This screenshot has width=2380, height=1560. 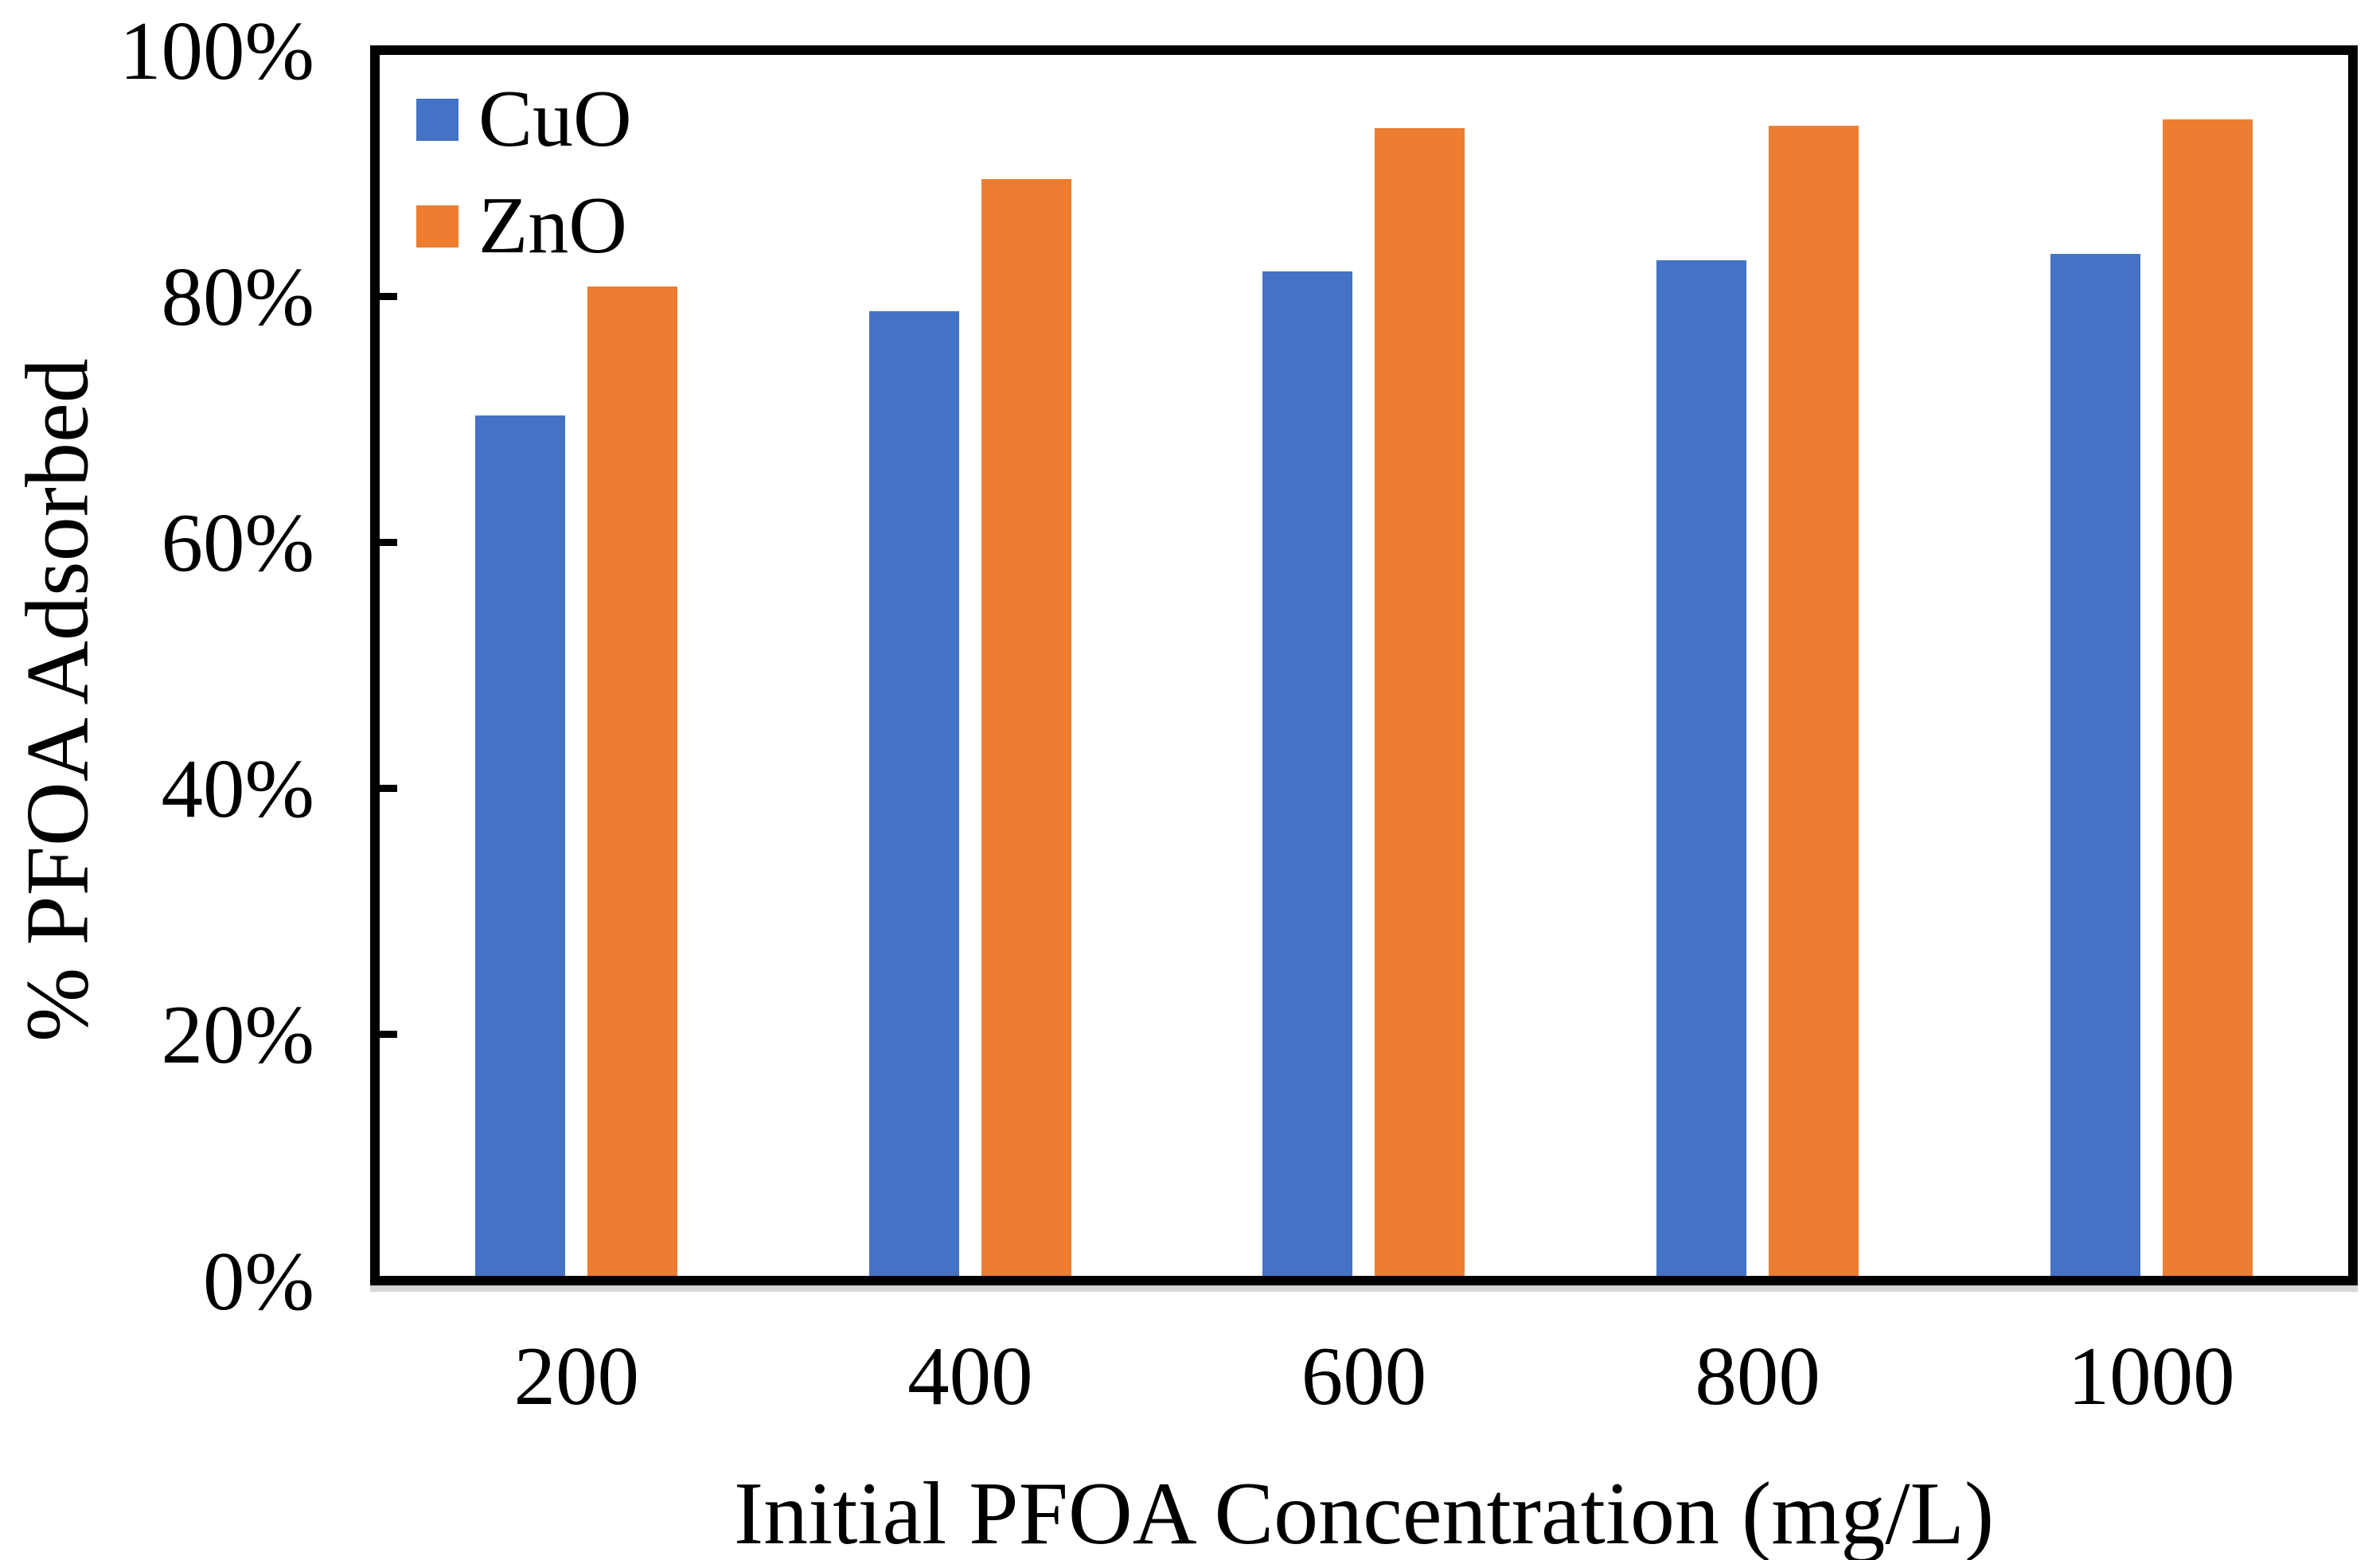 What do you see at coordinates (524, 172) in the screenshot?
I see `legend: CuO ZnO` at bounding box center [524, 172].